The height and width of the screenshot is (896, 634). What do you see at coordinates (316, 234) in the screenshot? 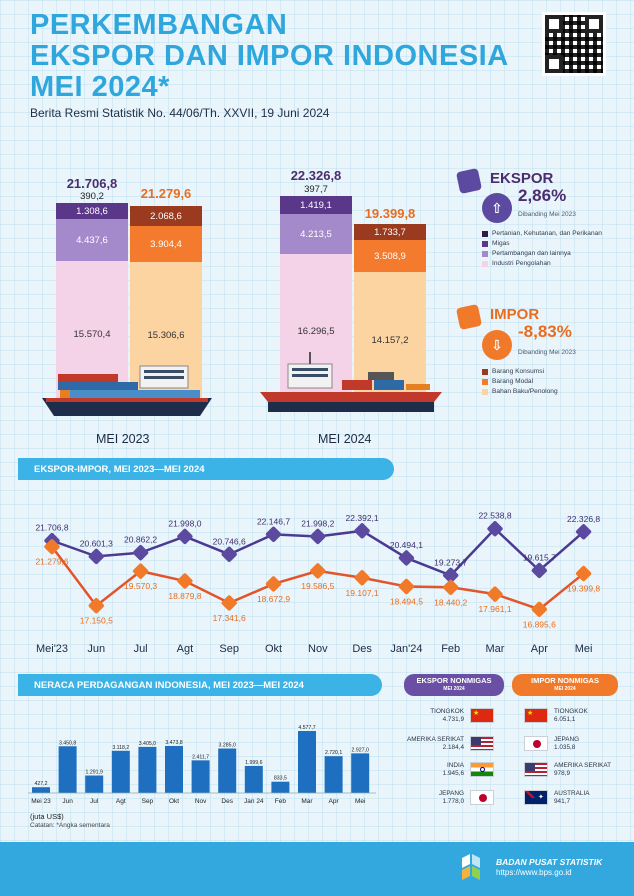
I see `seg-pertambangan: 4.213,5` at bounding box center [316, 234].